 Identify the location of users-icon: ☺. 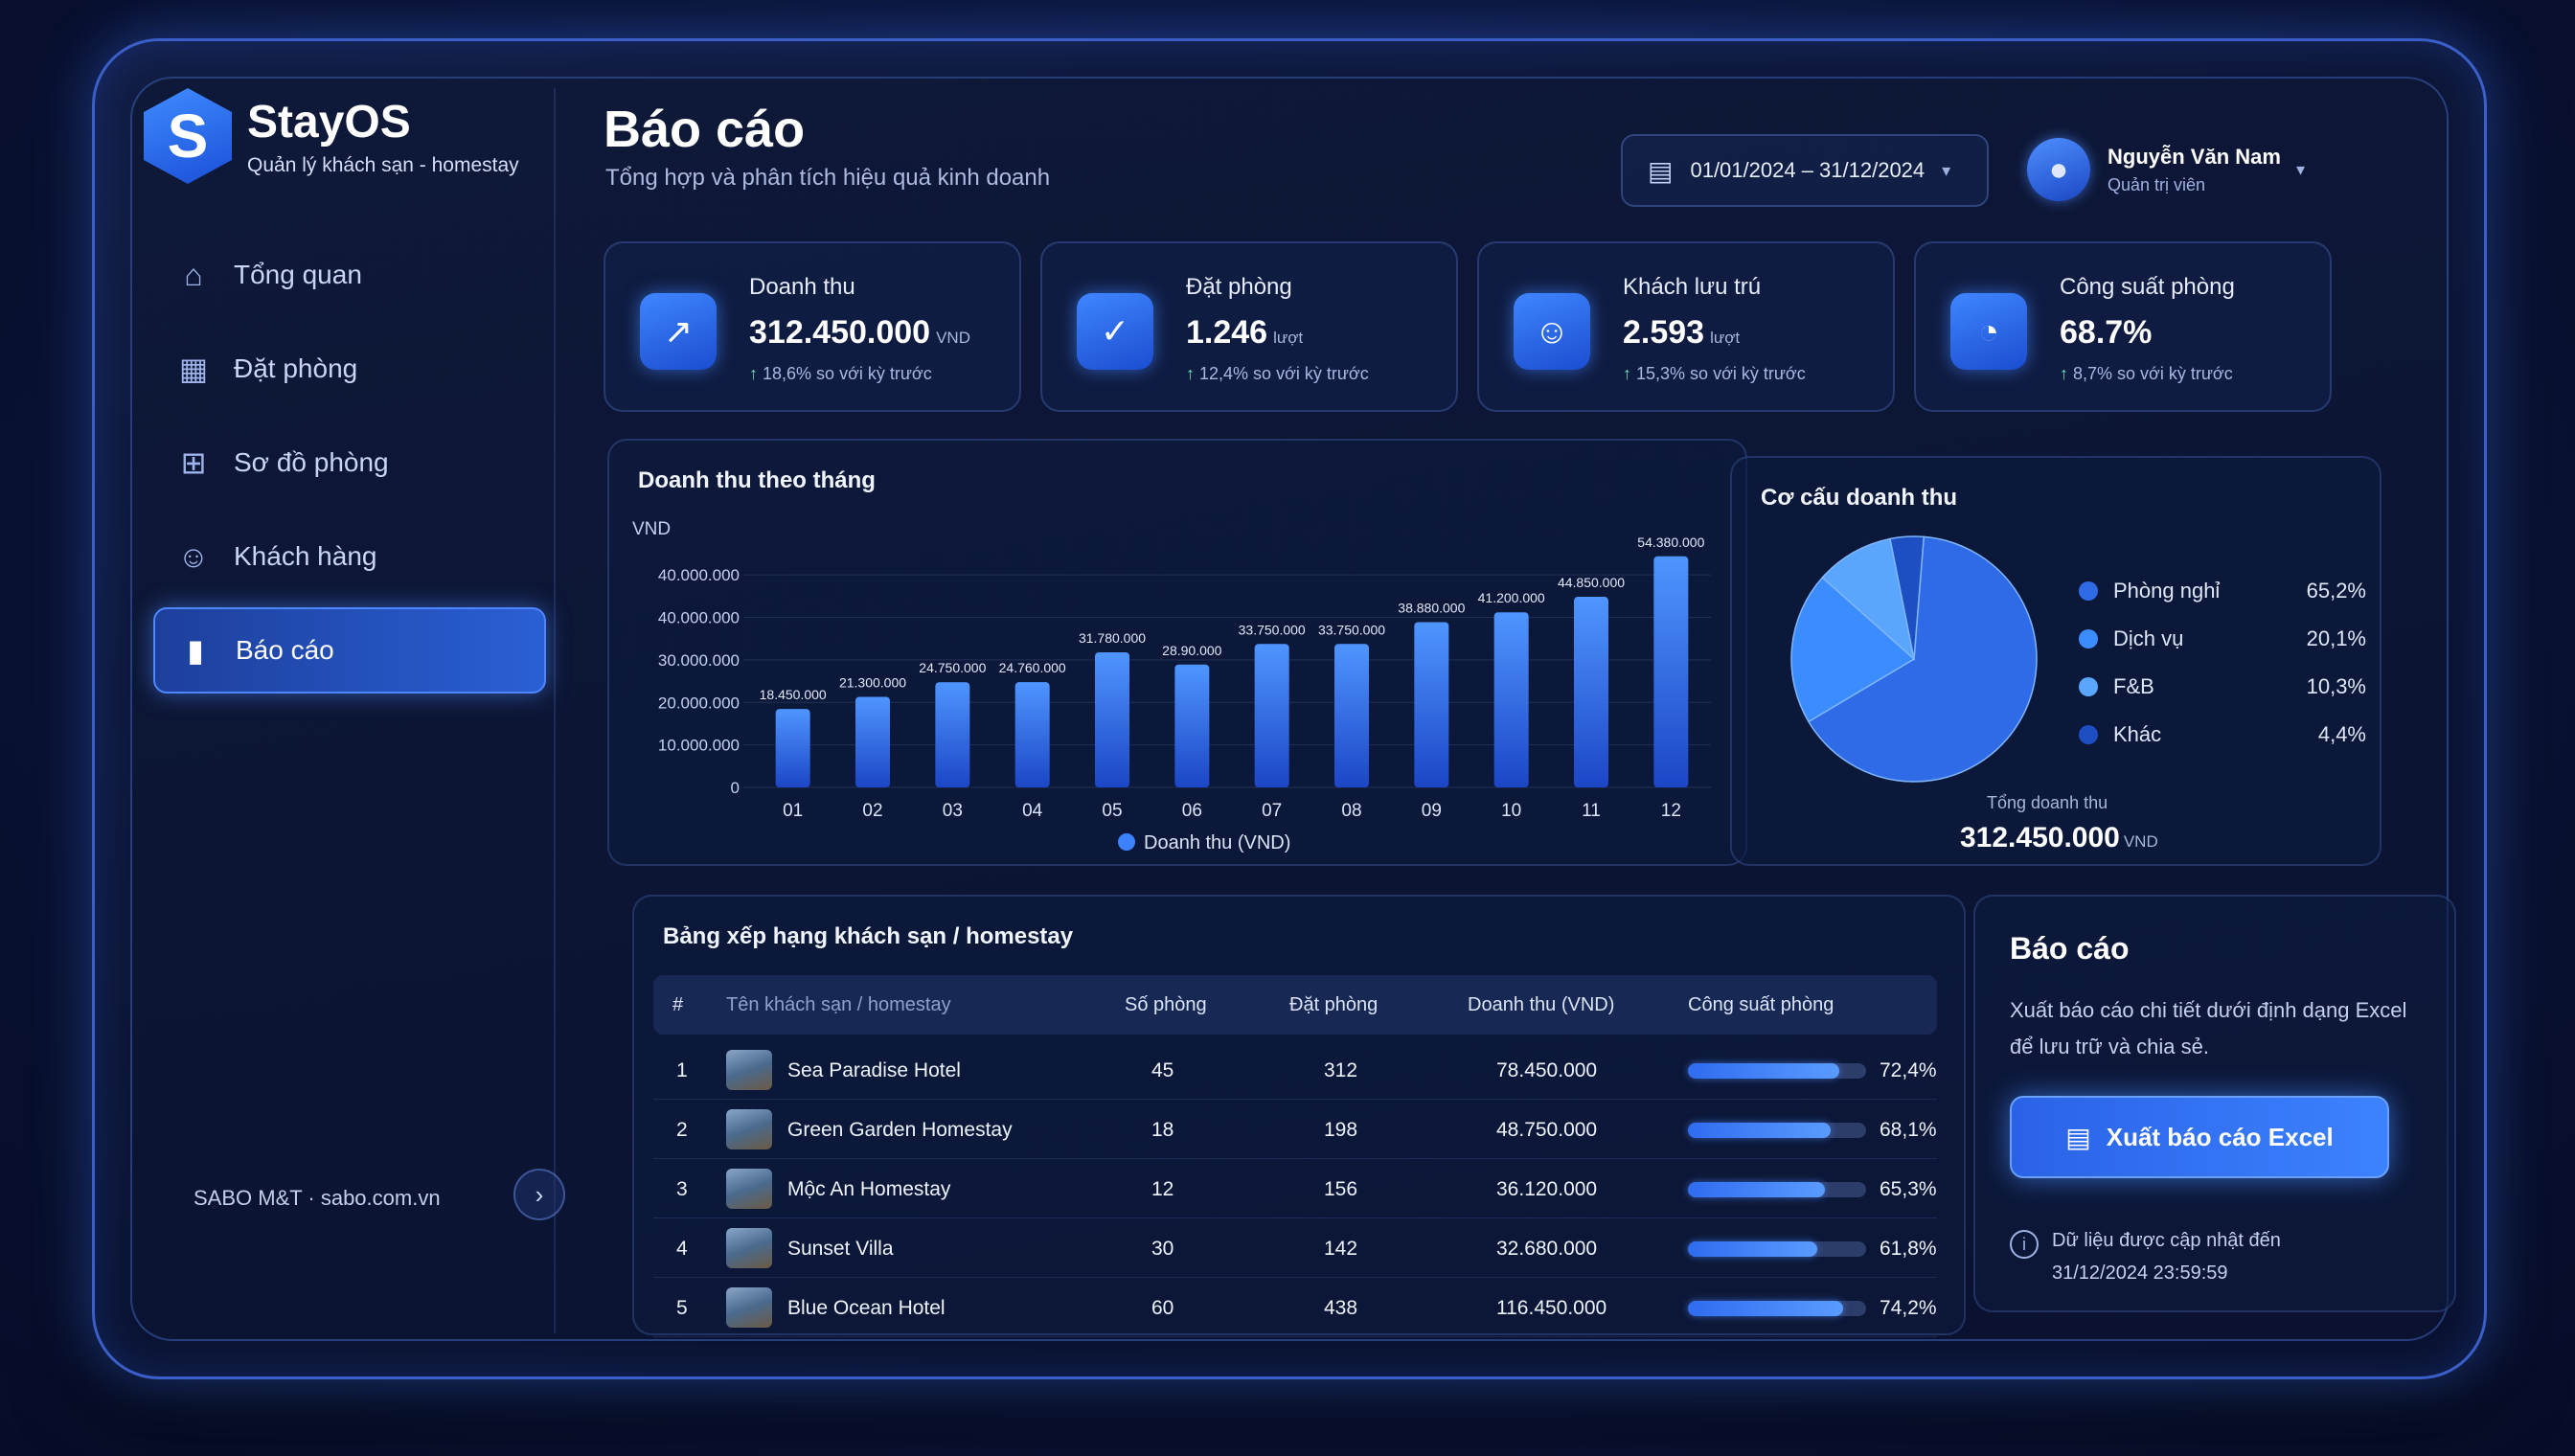
(193, 556).